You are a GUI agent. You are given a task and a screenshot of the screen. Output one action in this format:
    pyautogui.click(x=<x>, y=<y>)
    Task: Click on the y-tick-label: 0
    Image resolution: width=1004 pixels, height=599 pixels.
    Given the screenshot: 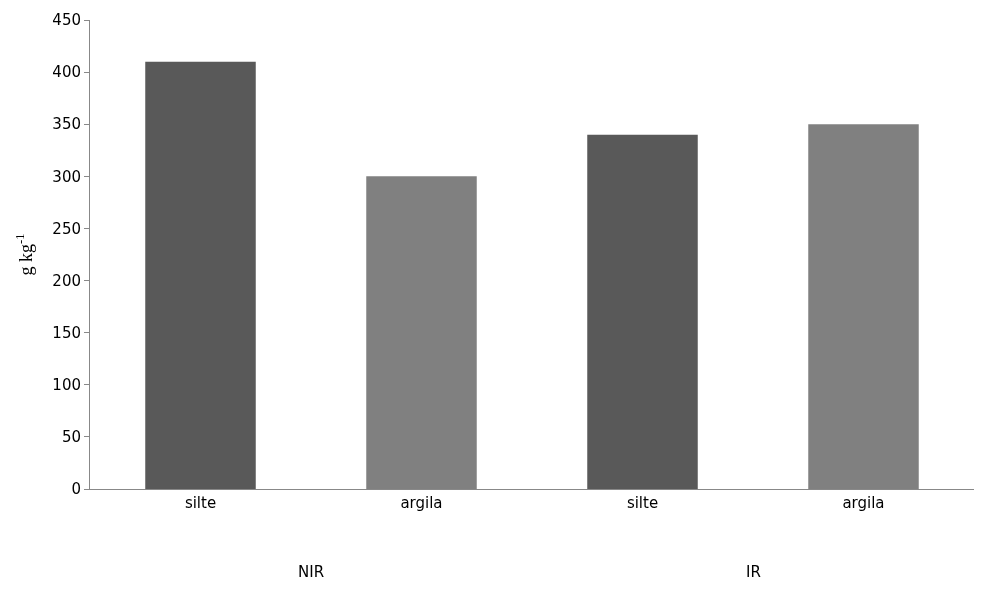 What is the action you would take?
    pyautogui.click(x=76, y=489)
    